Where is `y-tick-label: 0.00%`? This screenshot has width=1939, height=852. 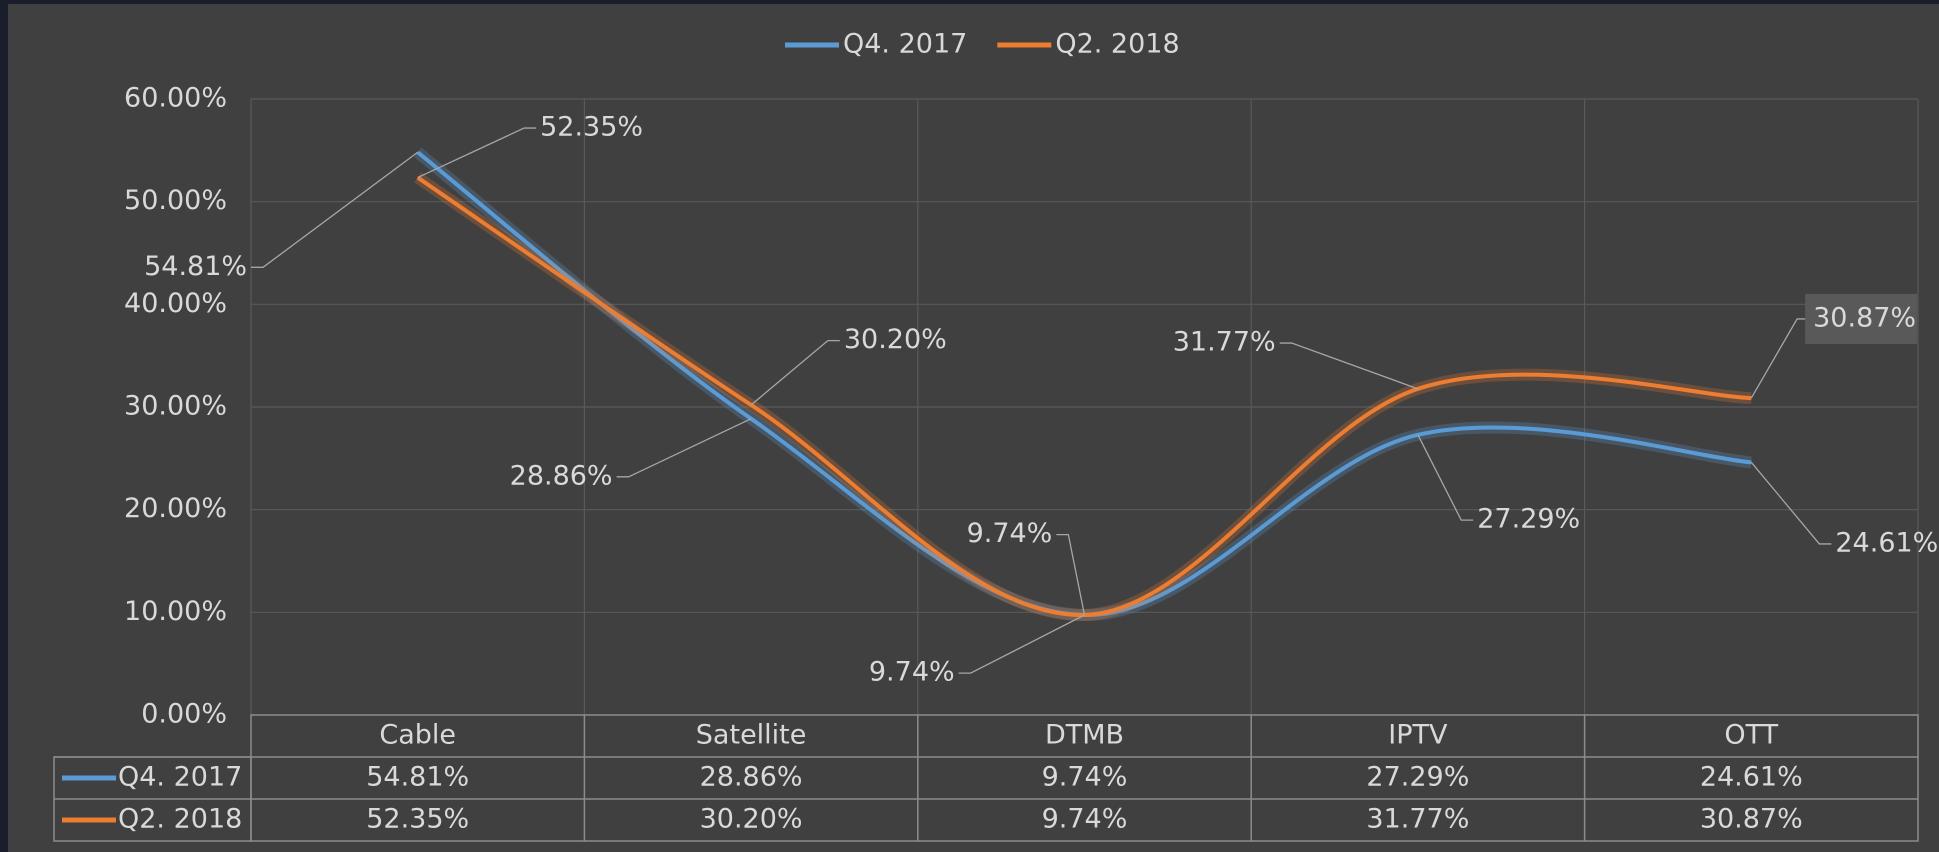
y-tick-label: 0.00% is located at coordinates (184, 714).